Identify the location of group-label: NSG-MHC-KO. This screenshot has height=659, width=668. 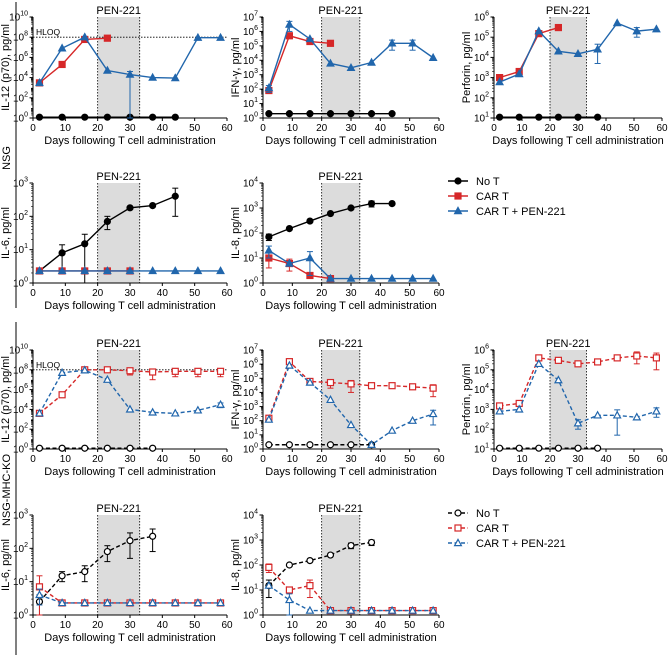
(7, 490).